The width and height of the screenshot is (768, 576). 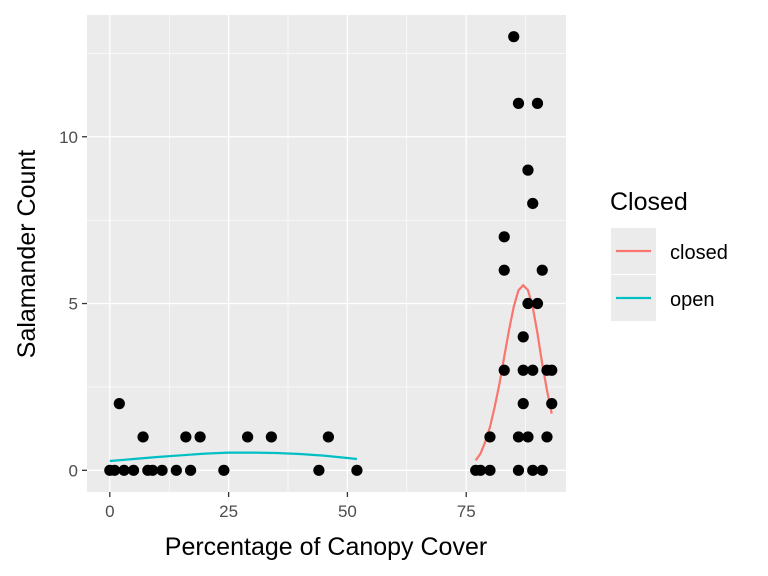 What do you see at coordinates (27, 254) in the screenshot?
I see `y-axis-title: Salamander Count` at bounding box center [27, 254].